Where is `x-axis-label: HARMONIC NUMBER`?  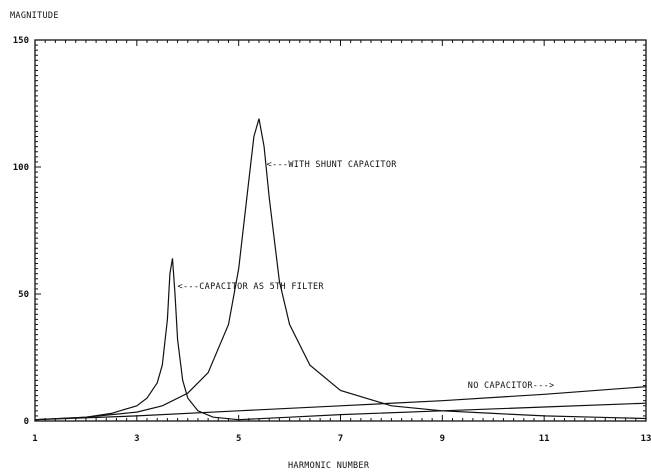
x-axis-label: HARMONIC NUMBER is located at coordinates (329, 466).